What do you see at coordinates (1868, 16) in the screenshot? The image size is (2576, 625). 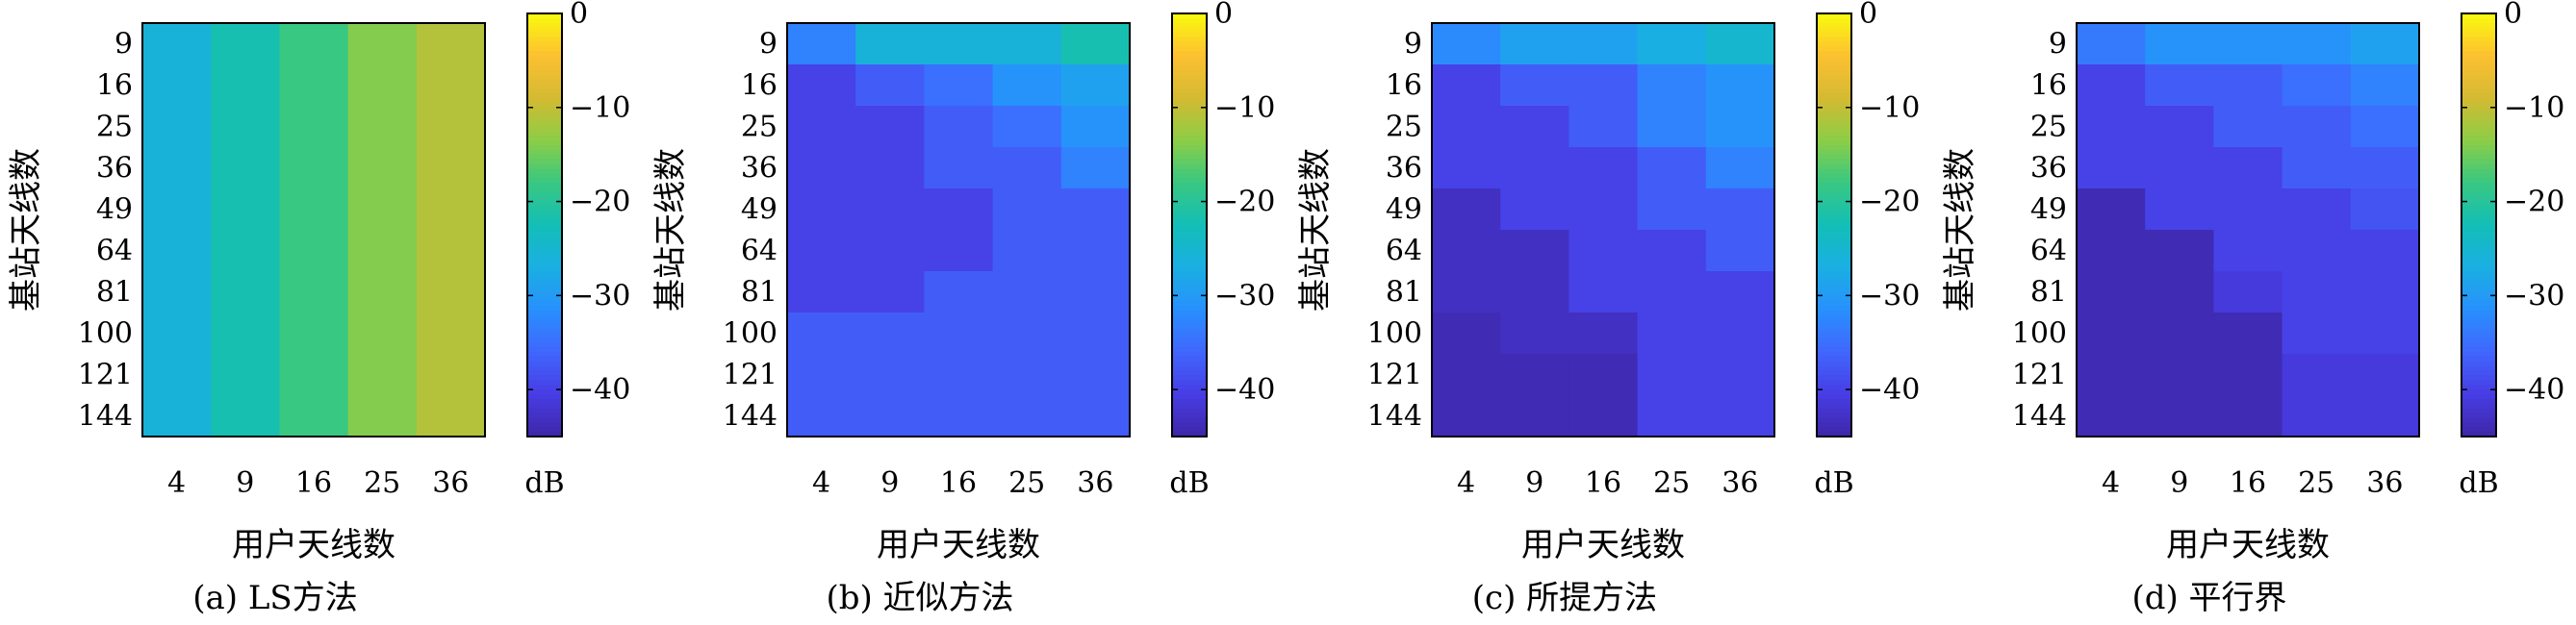 I see `colorbar-tick-label: 0` at bounding box center [1868, 16].